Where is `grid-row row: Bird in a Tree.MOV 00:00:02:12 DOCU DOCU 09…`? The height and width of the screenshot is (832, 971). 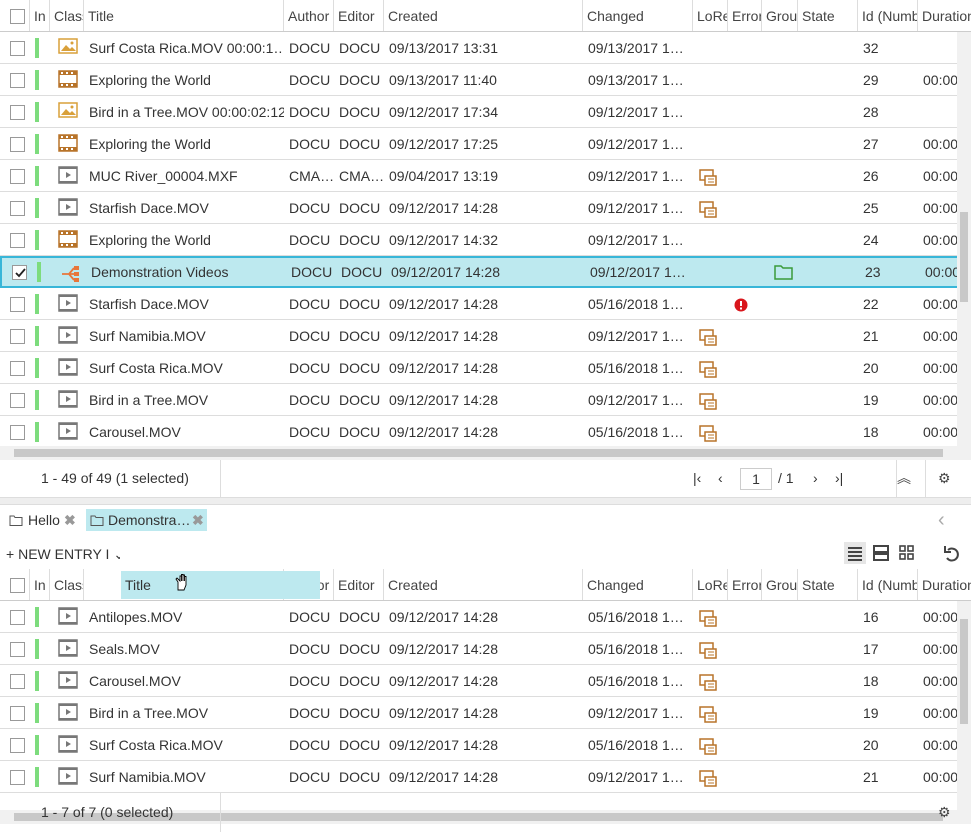 grid-row row: Bird in a Tree.MOV 00:00:02:12 DOCU DOCU 09… is located at coordinates (478, 112).